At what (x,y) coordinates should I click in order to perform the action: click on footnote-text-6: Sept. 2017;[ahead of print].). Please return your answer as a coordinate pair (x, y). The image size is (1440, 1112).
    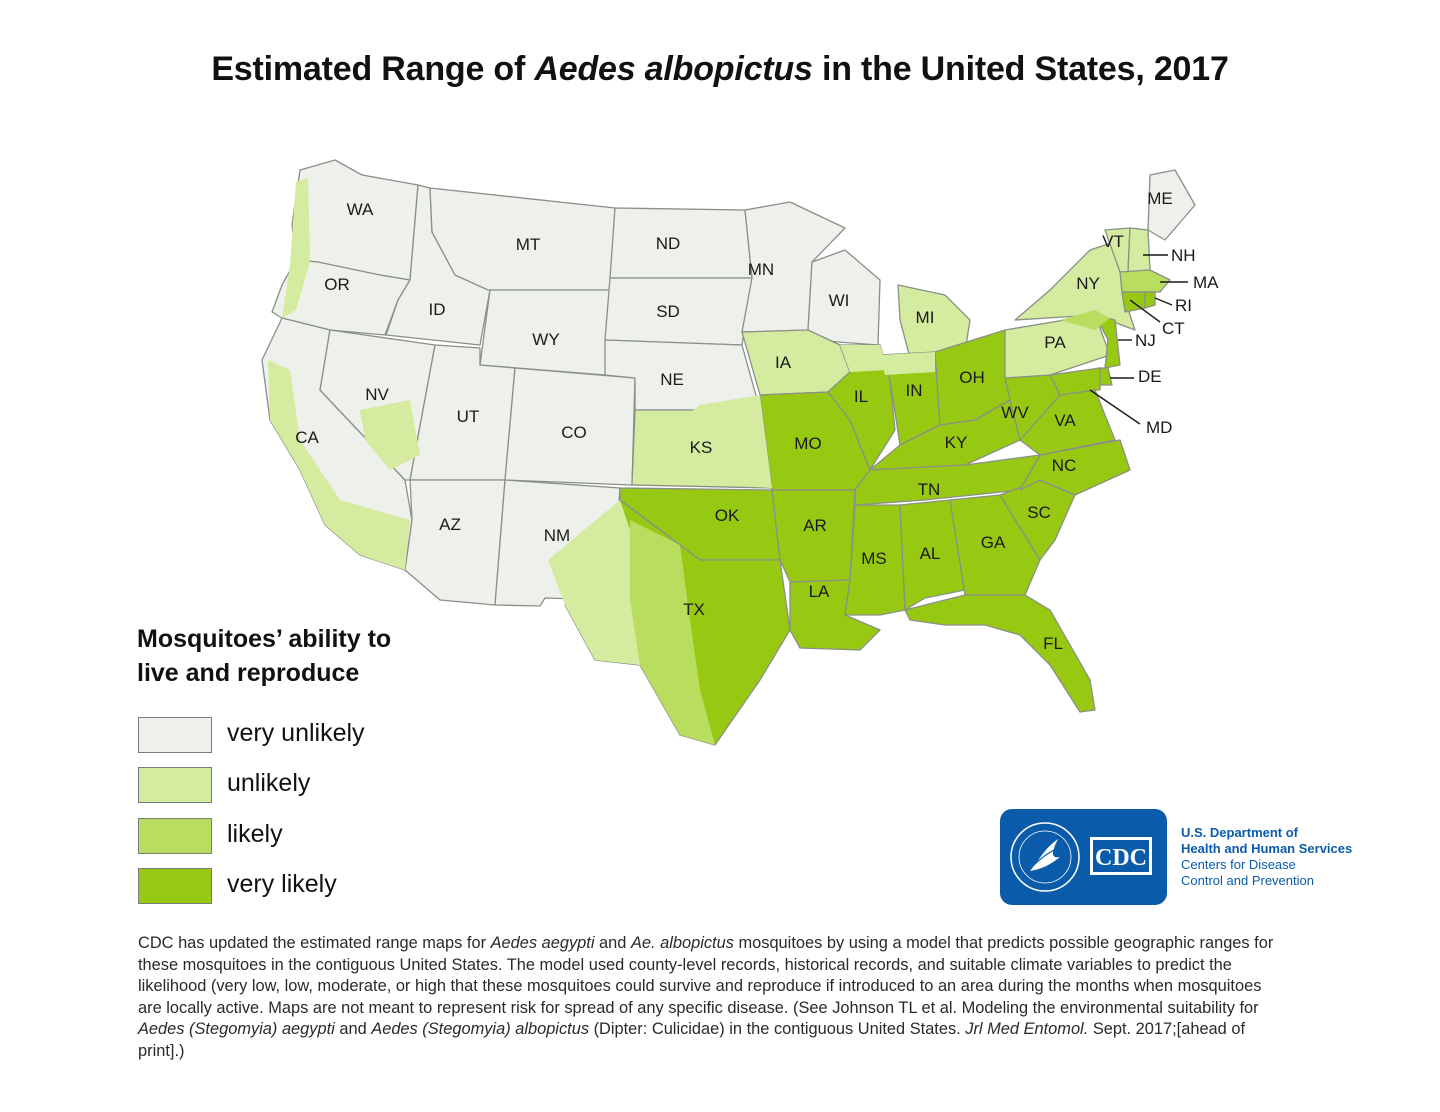
    Looking at the image, I should click on (692, 1040).